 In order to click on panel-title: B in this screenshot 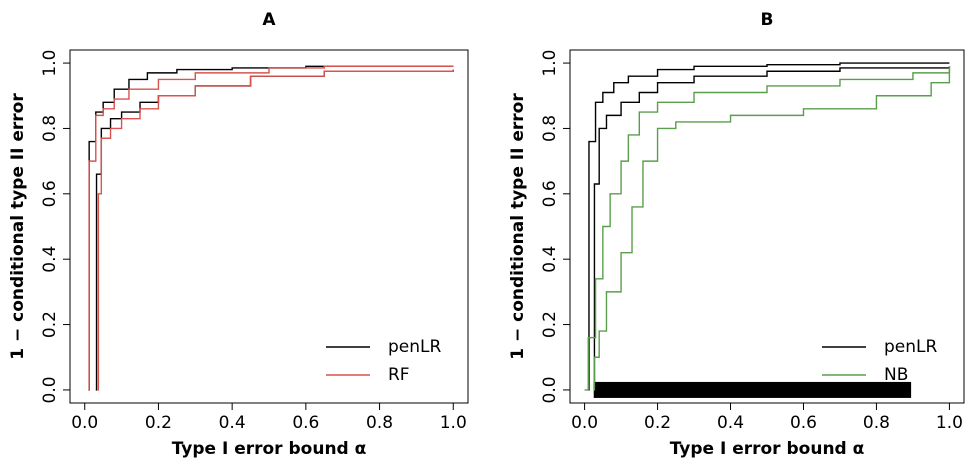, I will do `click(767, 20)`.